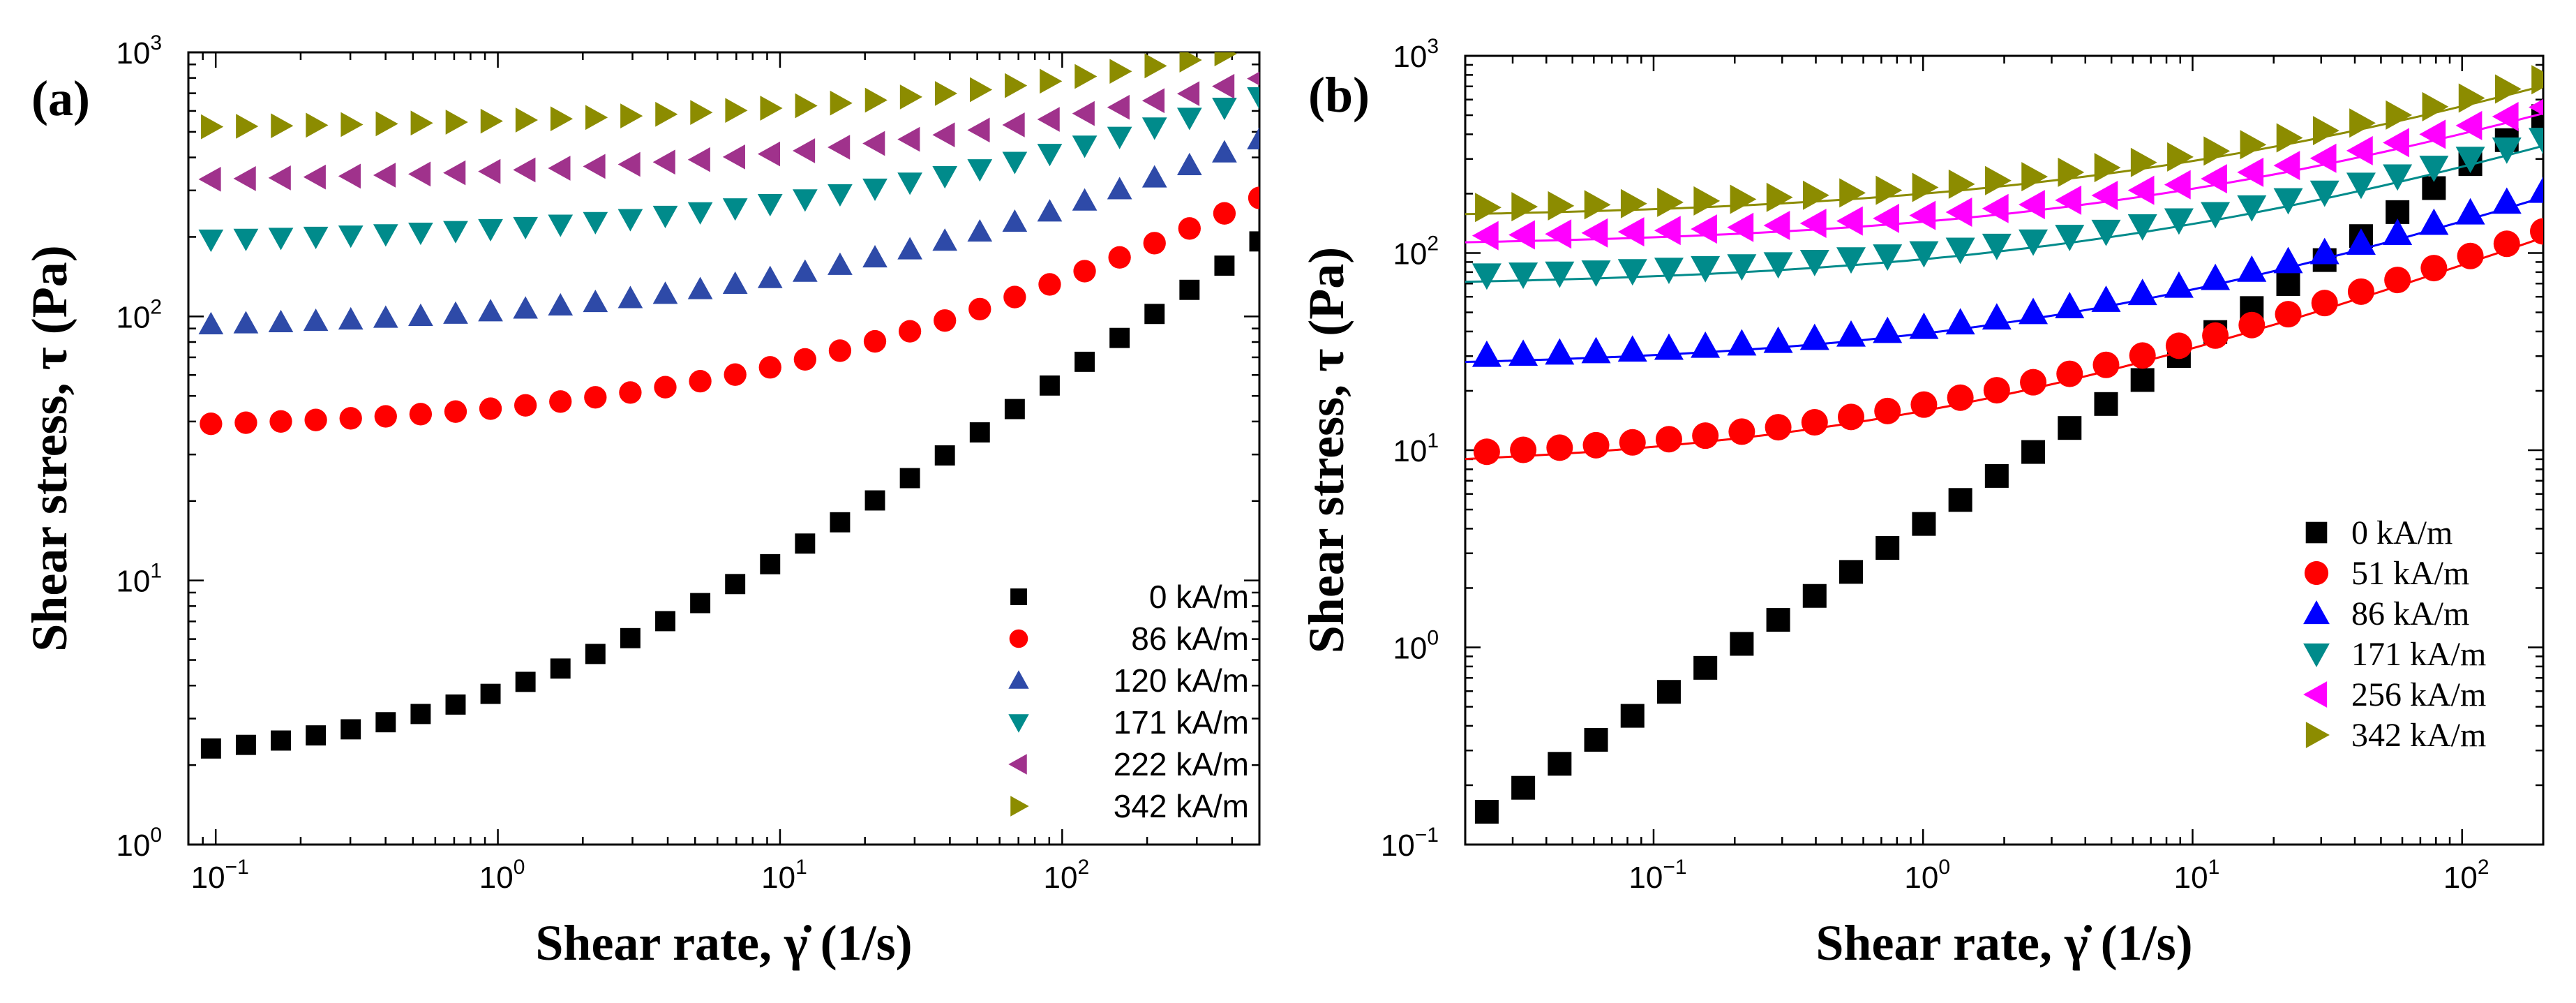 The image size is (2576, 1003). Describe the element at coordinates (2418, 695) in the screenshot. I see `legend-label: 256 kA/m` at that location.